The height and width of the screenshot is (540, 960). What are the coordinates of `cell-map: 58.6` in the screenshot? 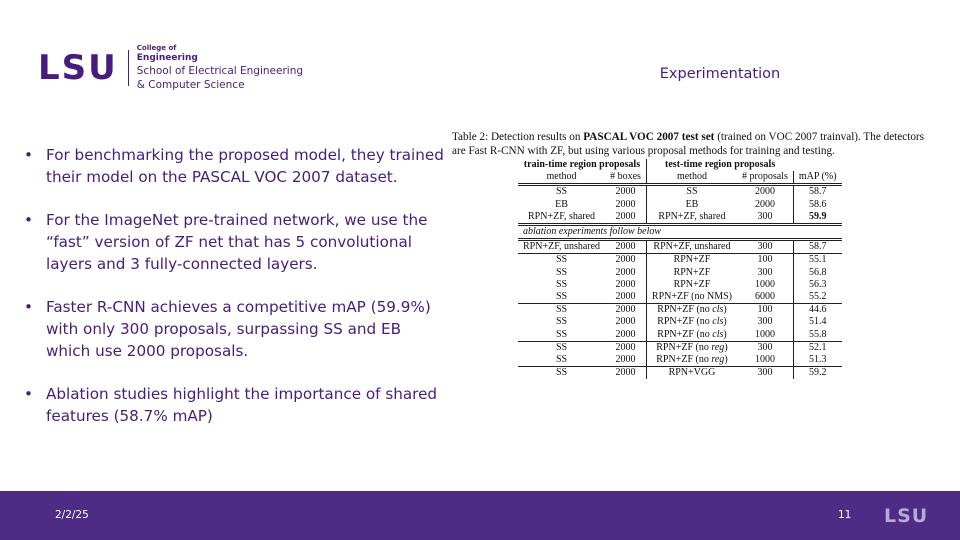 It's located at (817, 204).